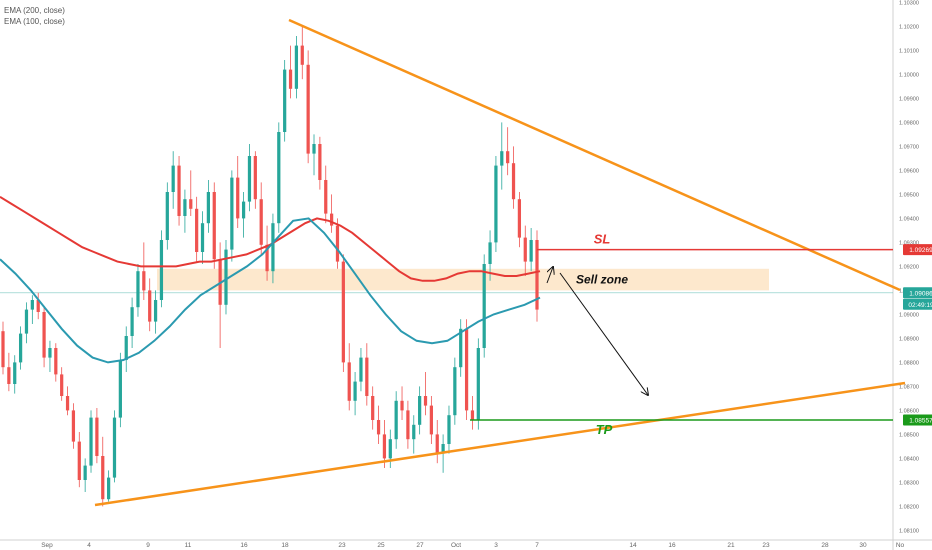 The width and height of the screenshot is (932, 550). I want to click on x-tick-label: Oct, so click(456, 545).